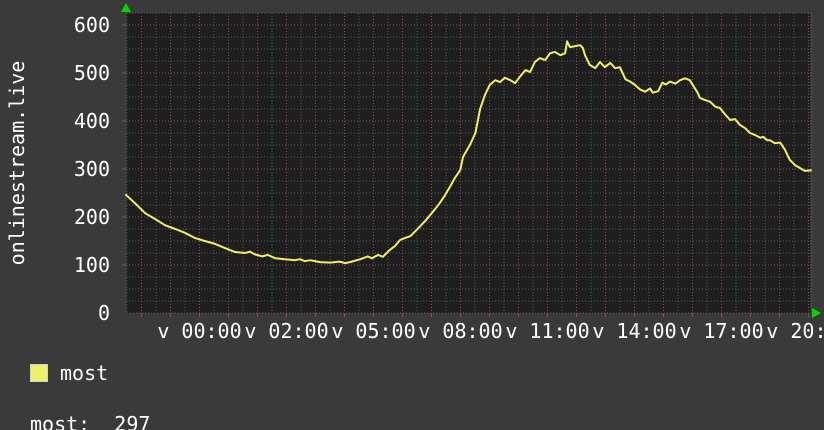 This screenshot has width=824, height=430. I want to click on y-tick-label: 200, so click(91, 217).